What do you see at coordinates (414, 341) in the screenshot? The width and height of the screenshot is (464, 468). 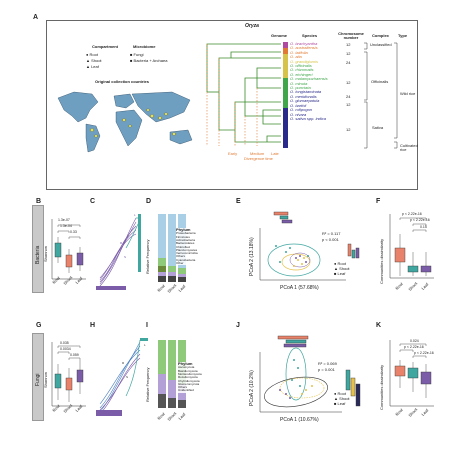 I see `k-sig-1: 0.024` at bounding box center [414, 341].